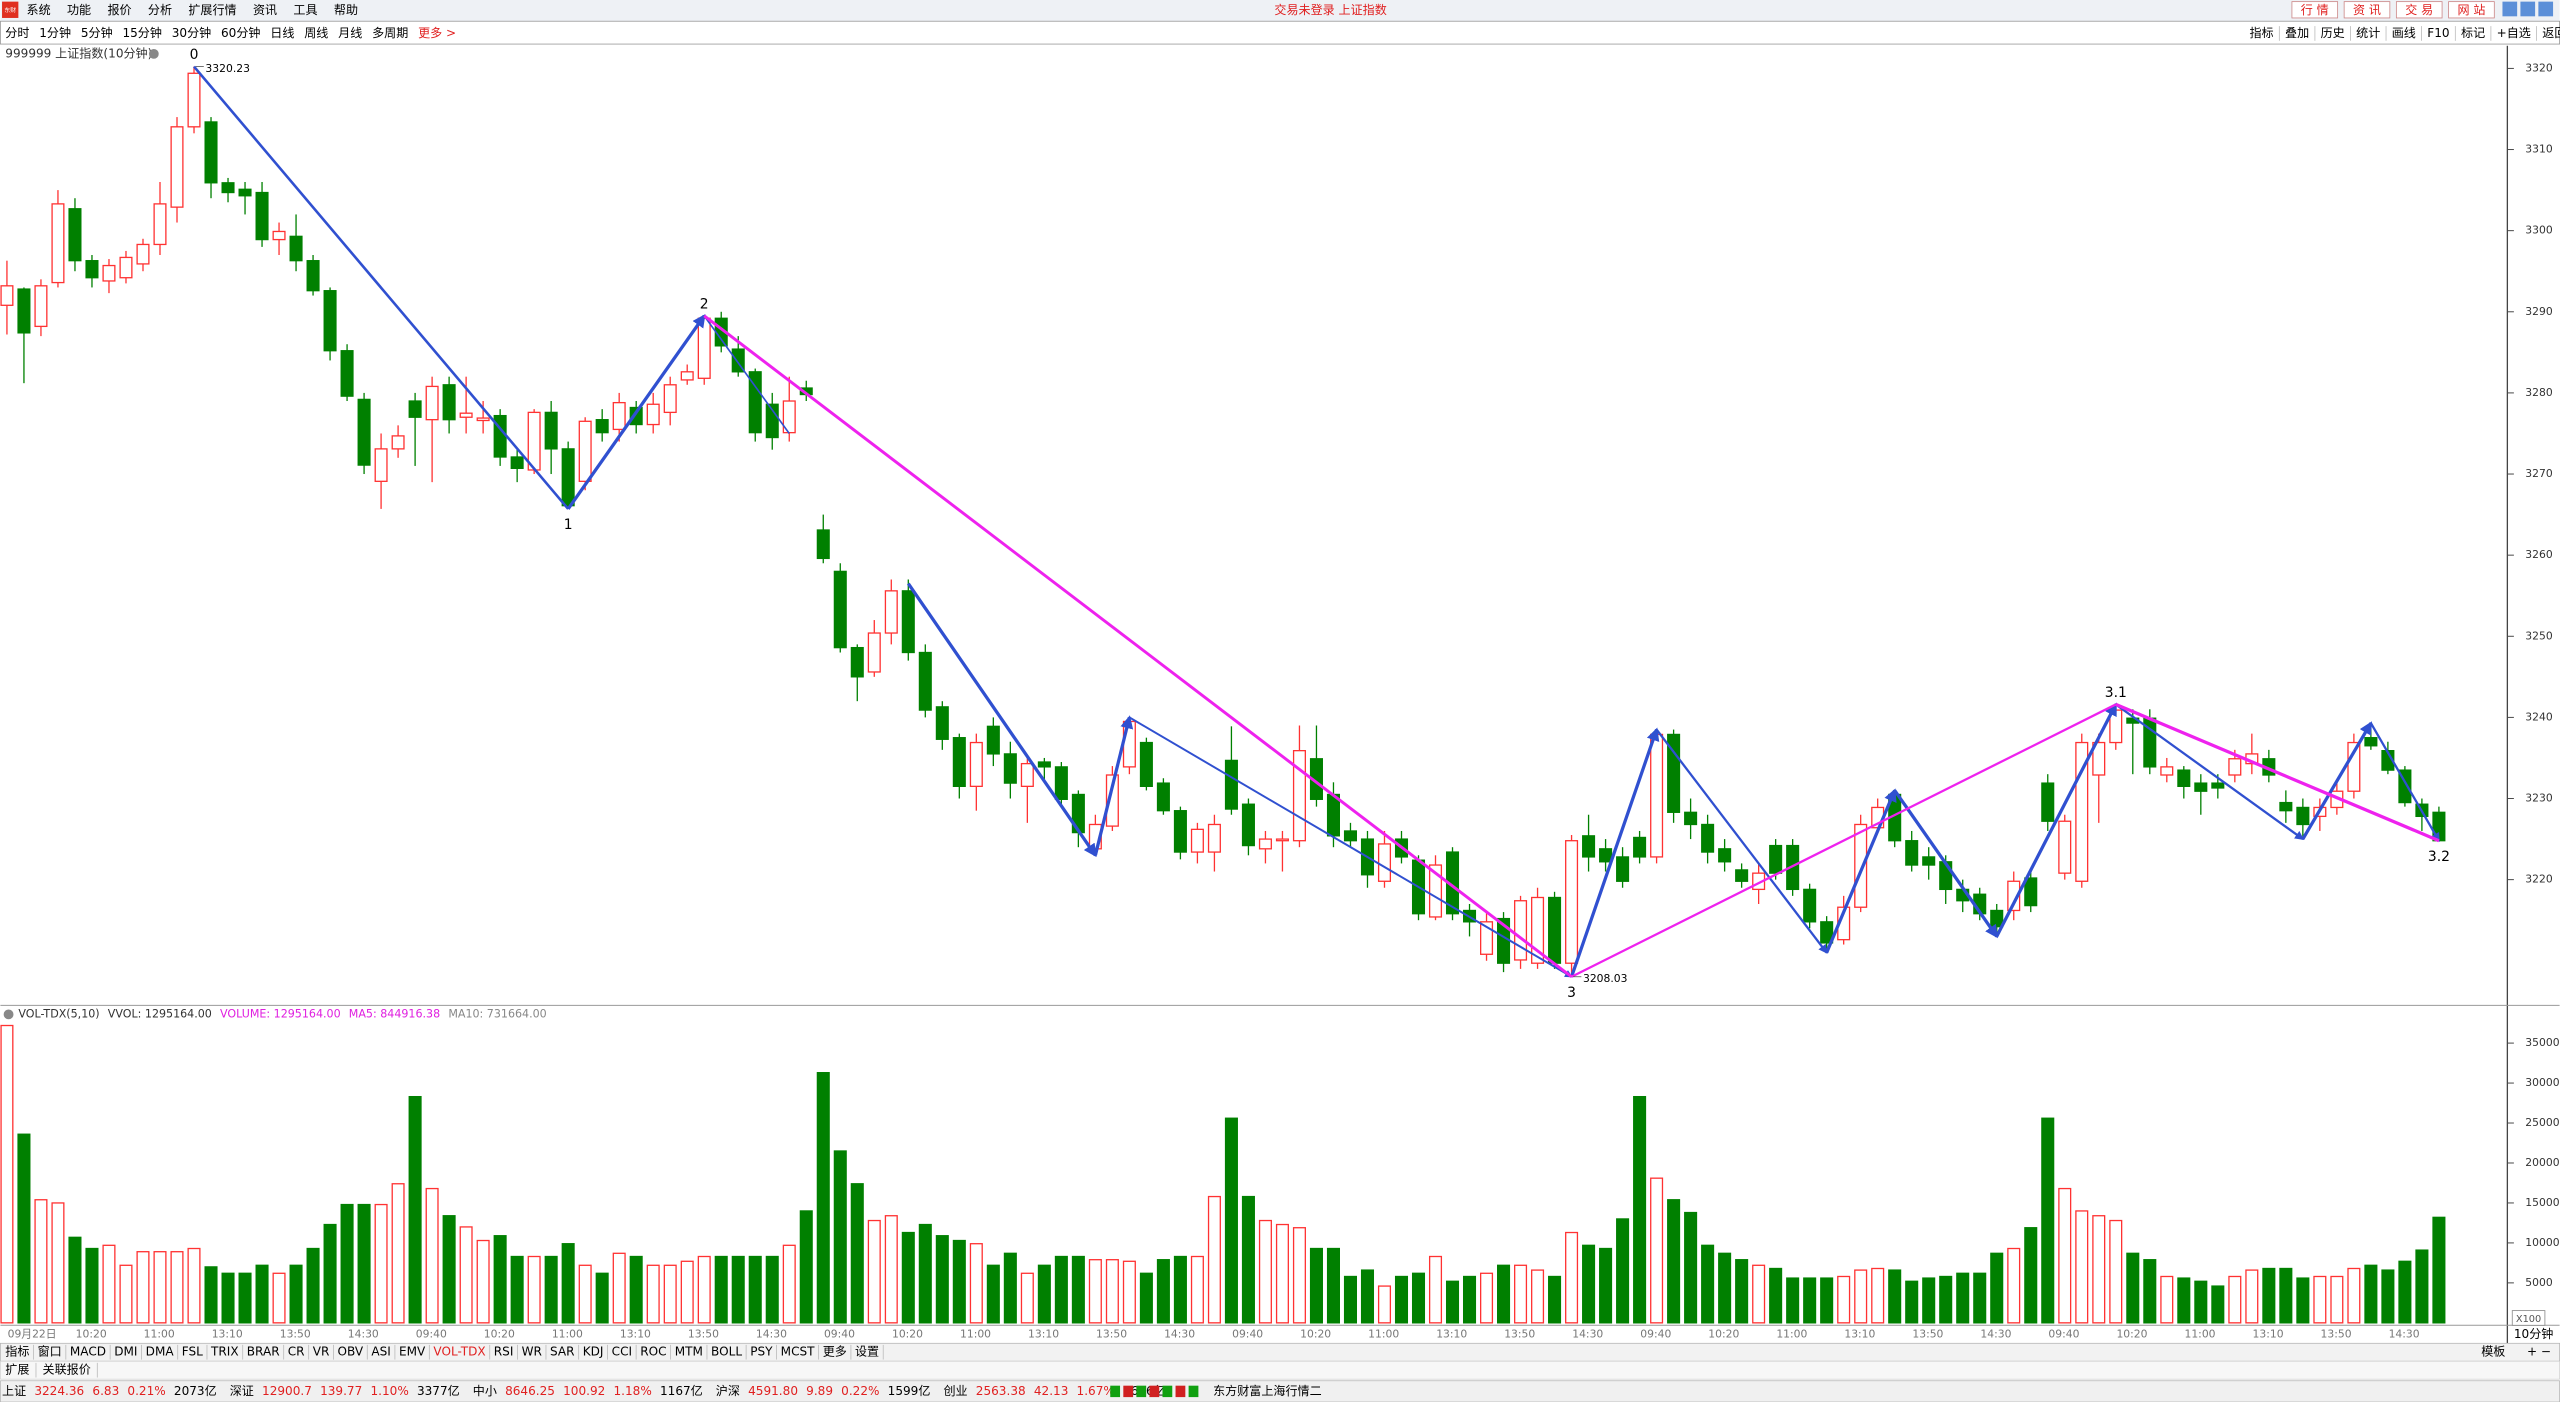 This screenshot has width=2560, height=1402. Describe the element at coordinates (485, 1390) in the screenshot. I see `status-field: 中小` at that location.